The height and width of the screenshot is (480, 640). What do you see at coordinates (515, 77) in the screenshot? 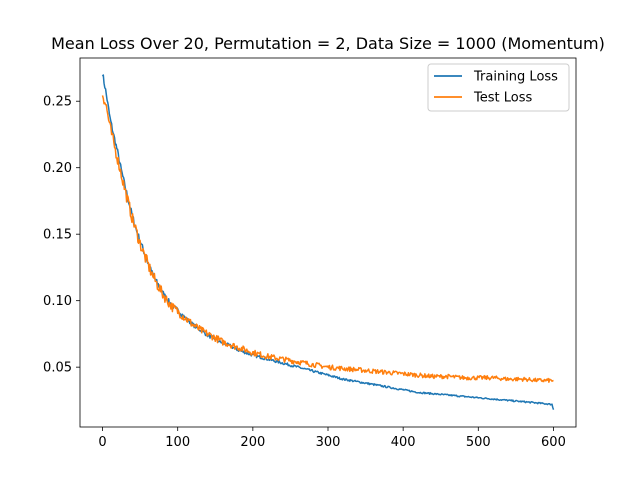
I see `legend-label: Training Loss` at bounding box center [515, 77].